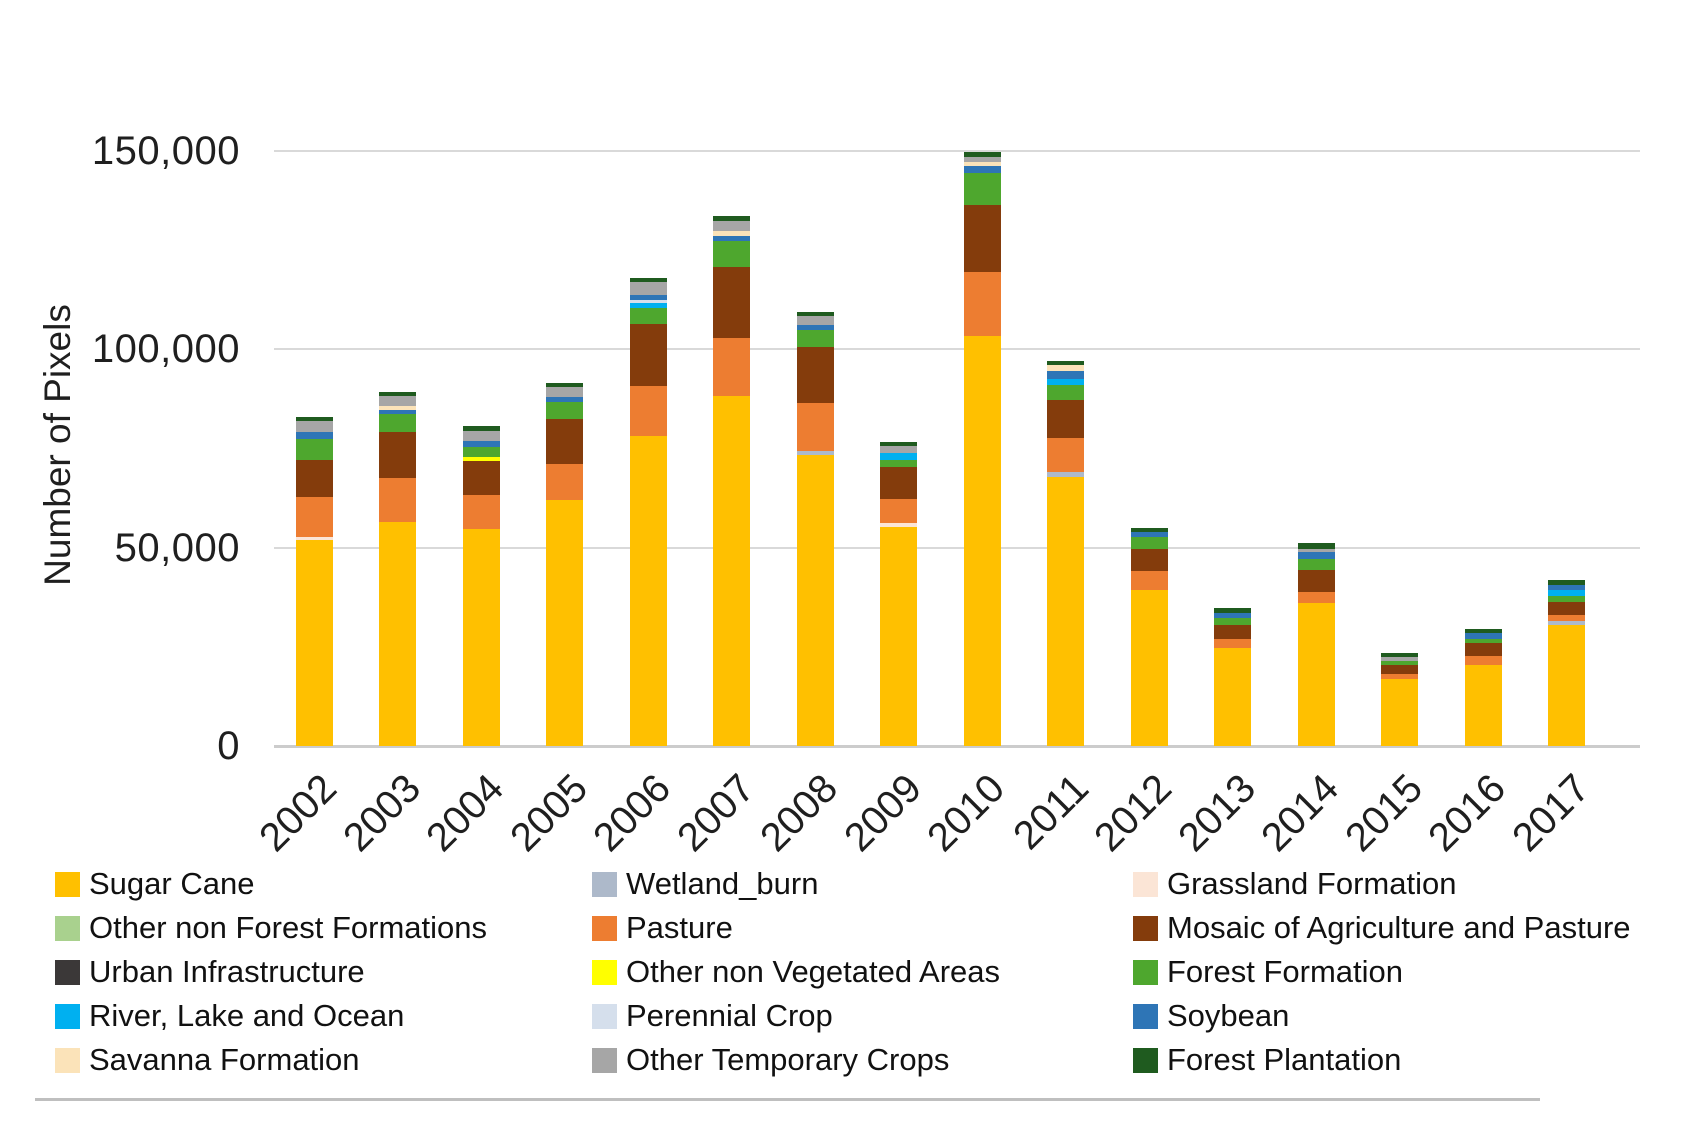 The width and height of the screenshot is (1694, 1122). Describe the element at coordinates (898, 482) in the screenshot. I see `bar-2009-segment-mosaic-of-agriculture-and-pasture` at that location.